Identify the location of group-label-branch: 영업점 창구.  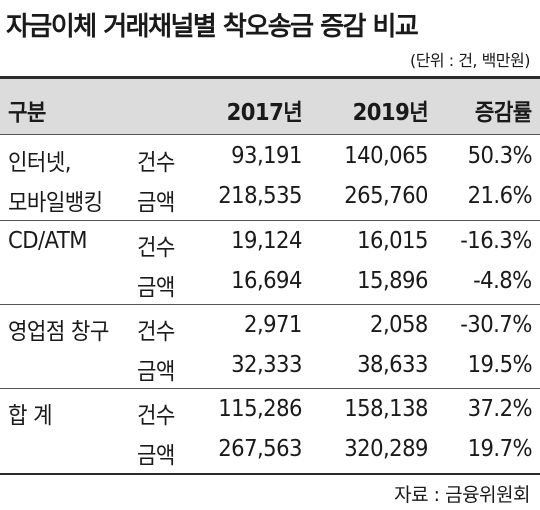
(58, 332).